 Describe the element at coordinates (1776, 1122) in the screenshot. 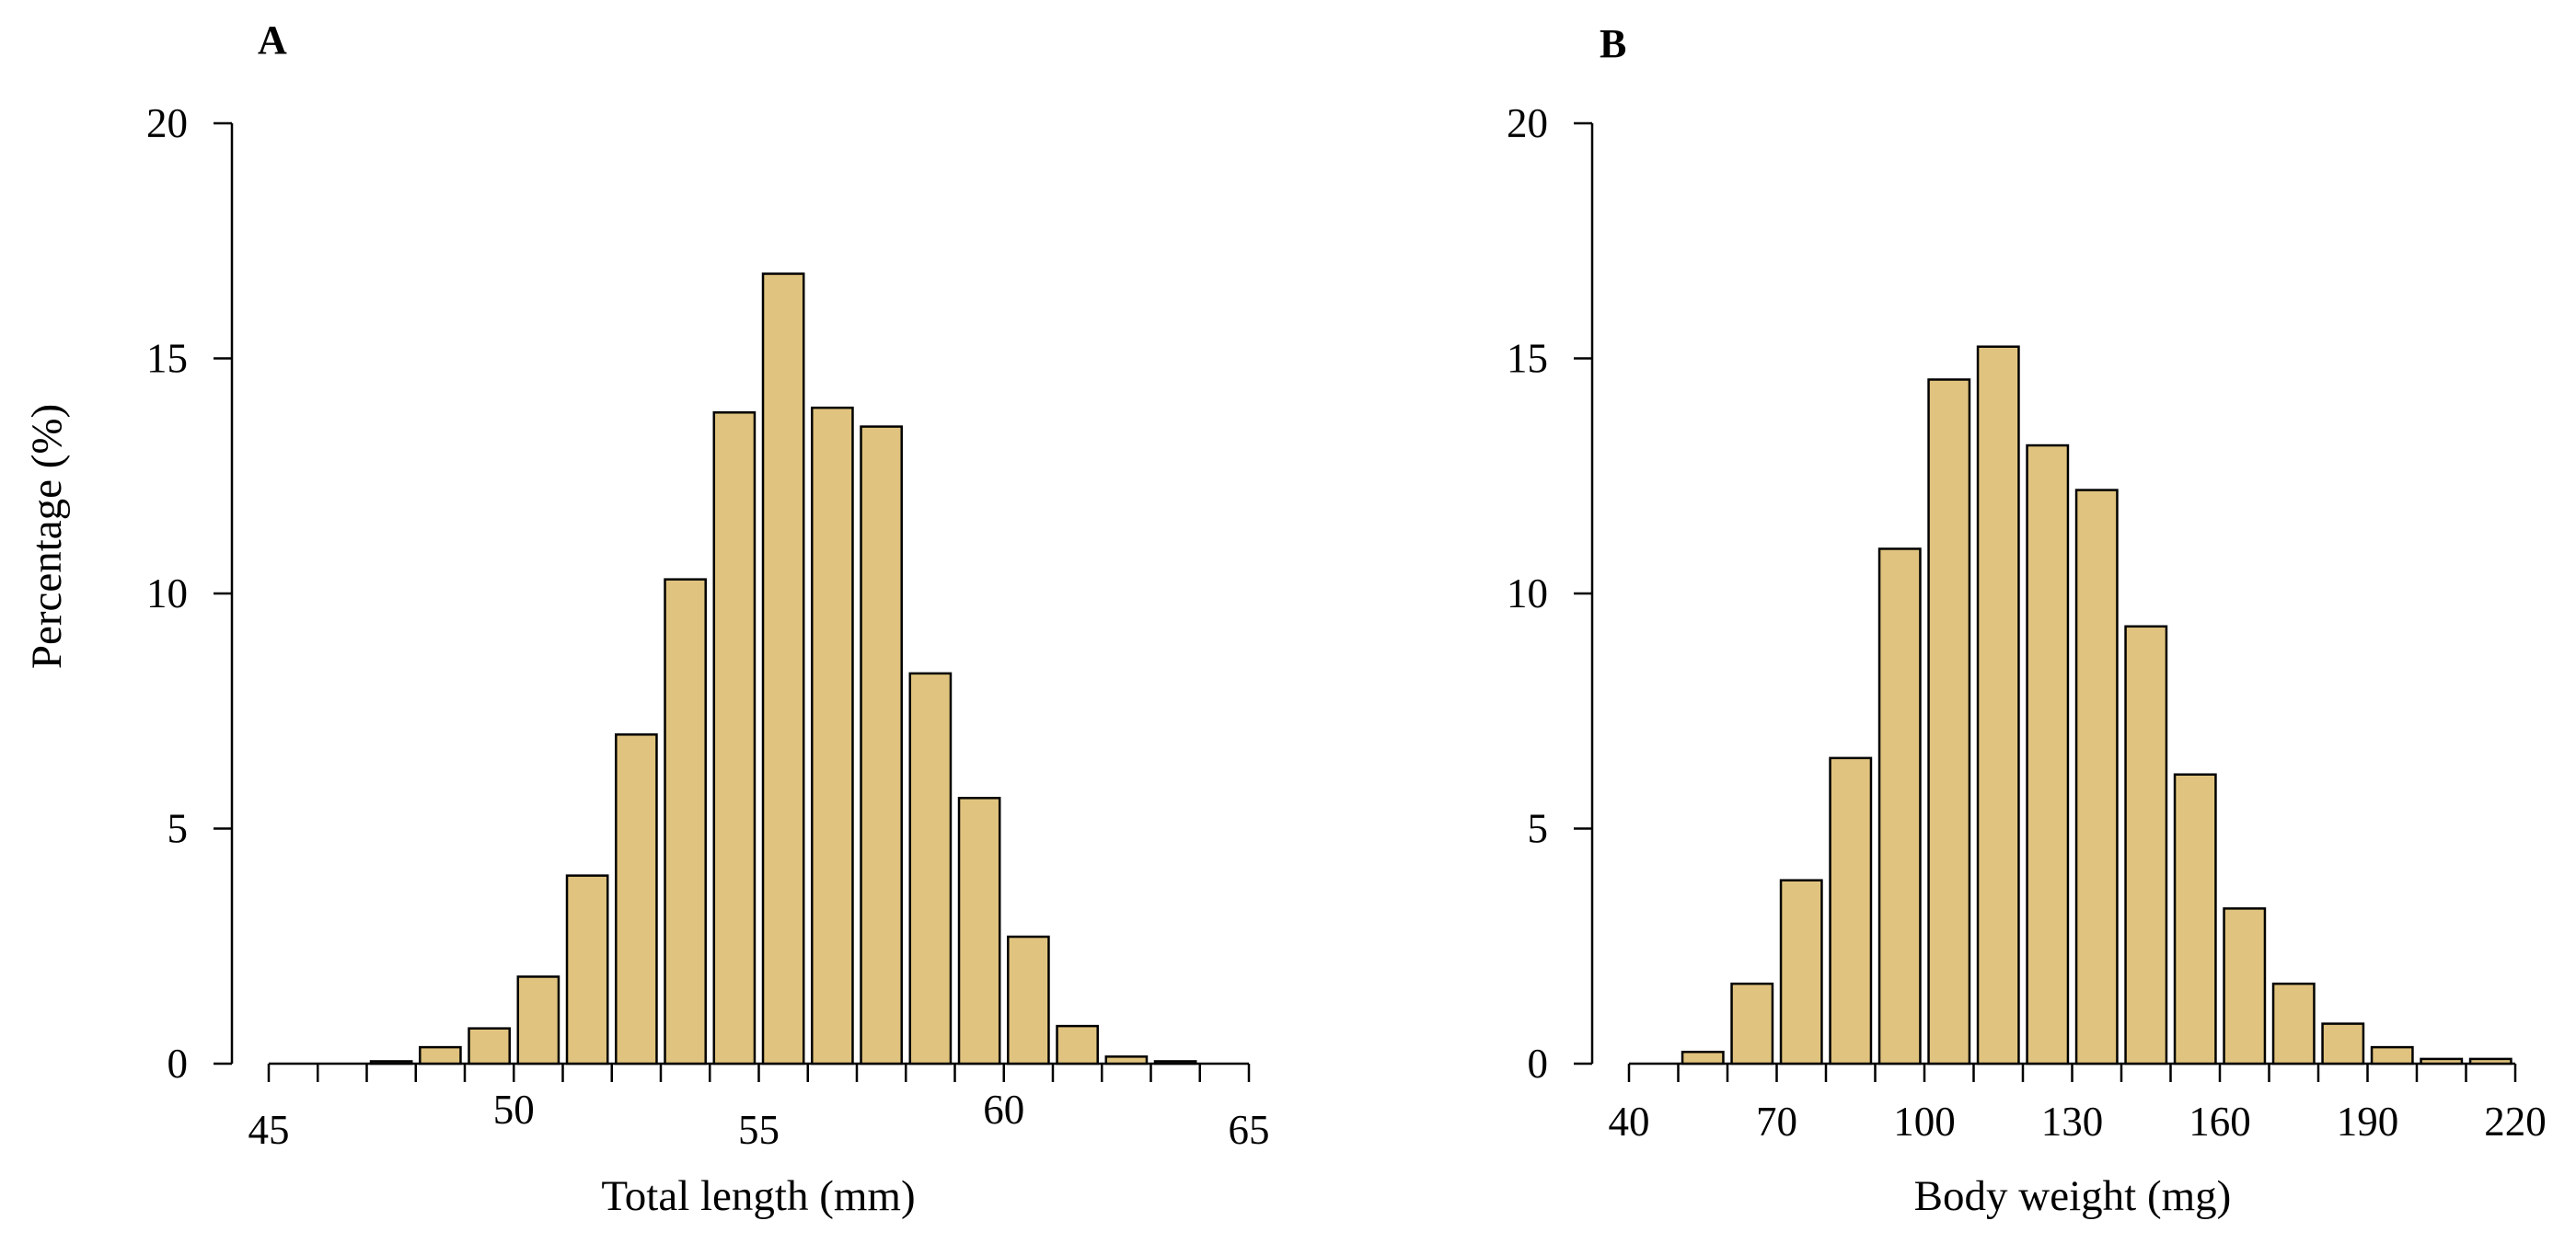

I see `x-tick-label: 70` at that location.